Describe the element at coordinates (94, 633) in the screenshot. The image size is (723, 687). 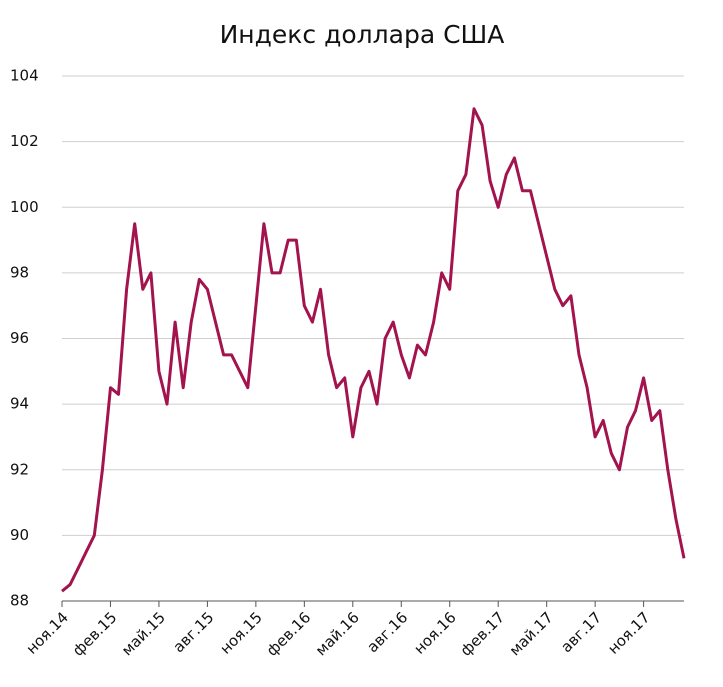
I see `x-tick-label: фев.15` at that location.